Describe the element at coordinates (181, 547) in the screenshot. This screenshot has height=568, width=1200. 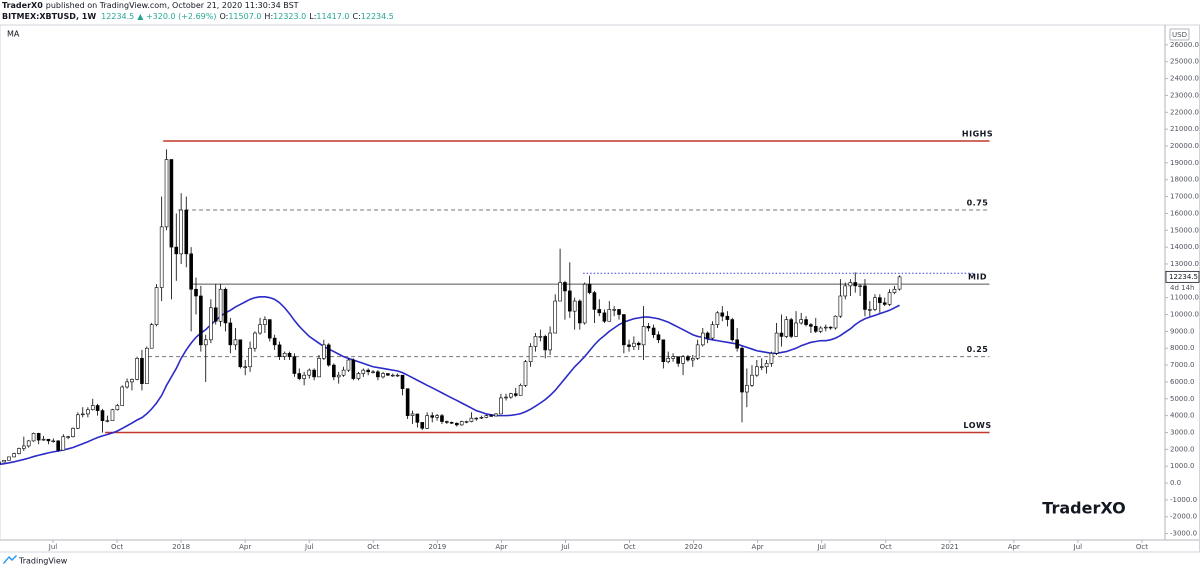
I see `x-tick-label: 2018` at that location.